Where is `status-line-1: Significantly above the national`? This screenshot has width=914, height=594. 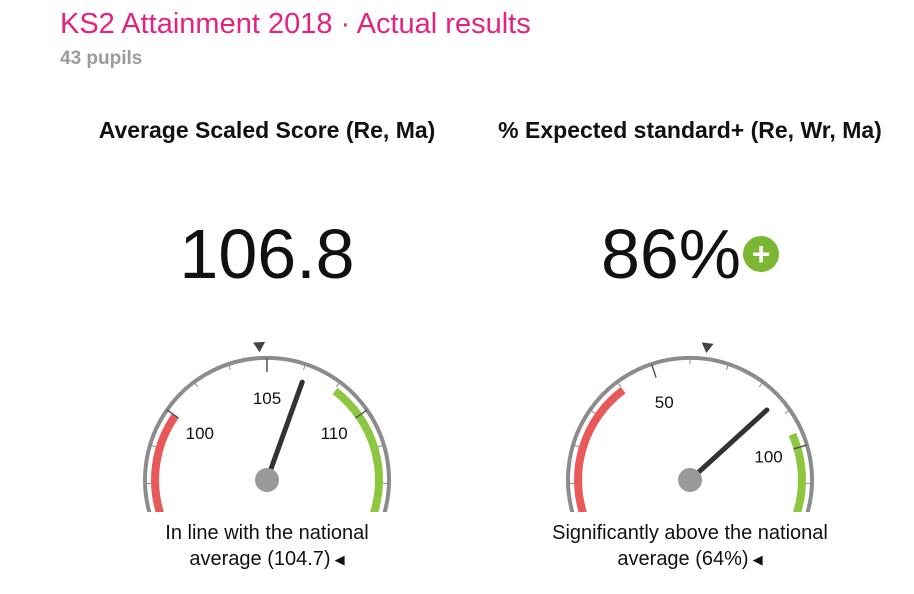
status-line-1: Significantly above the national is located at coordinates (690, 533).